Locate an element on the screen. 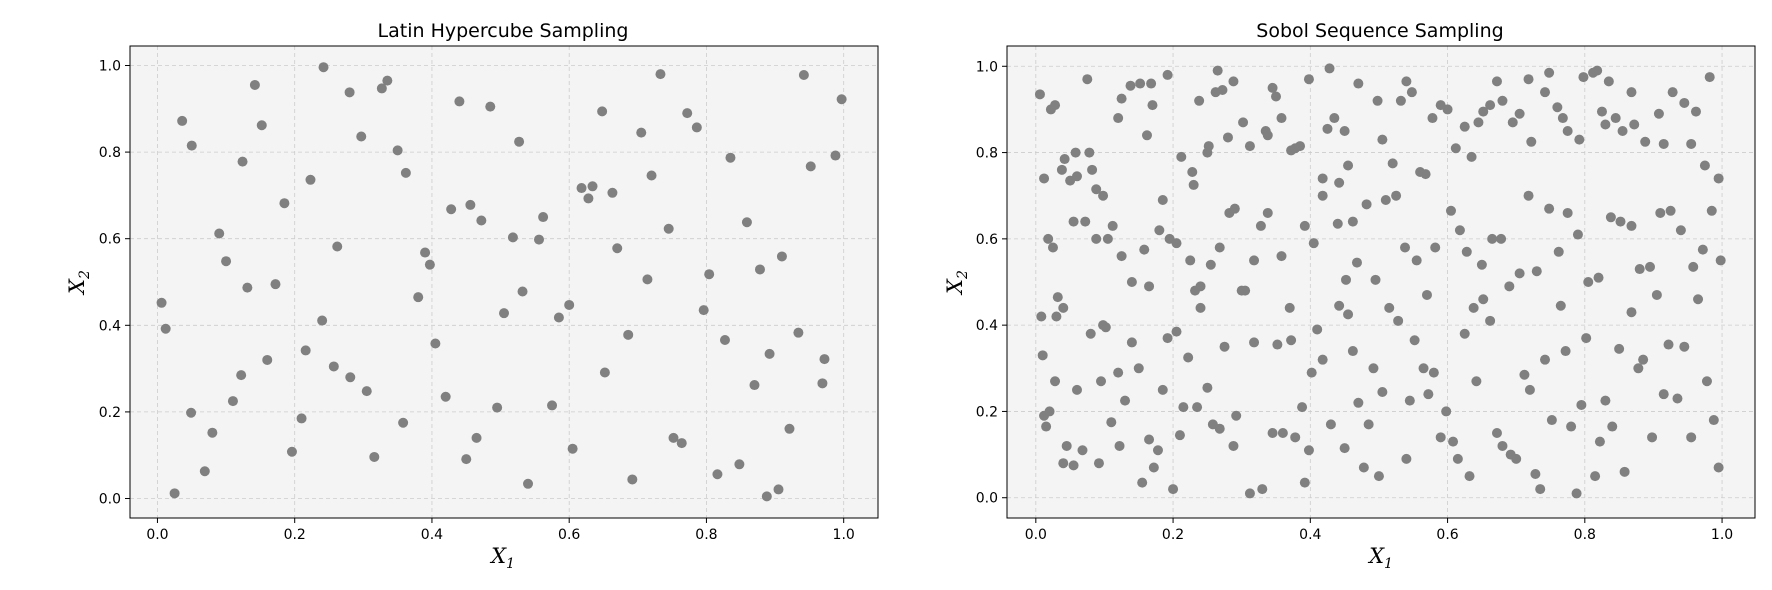  x-tick-label: 0.6 is located at coordinates (1447, 535).